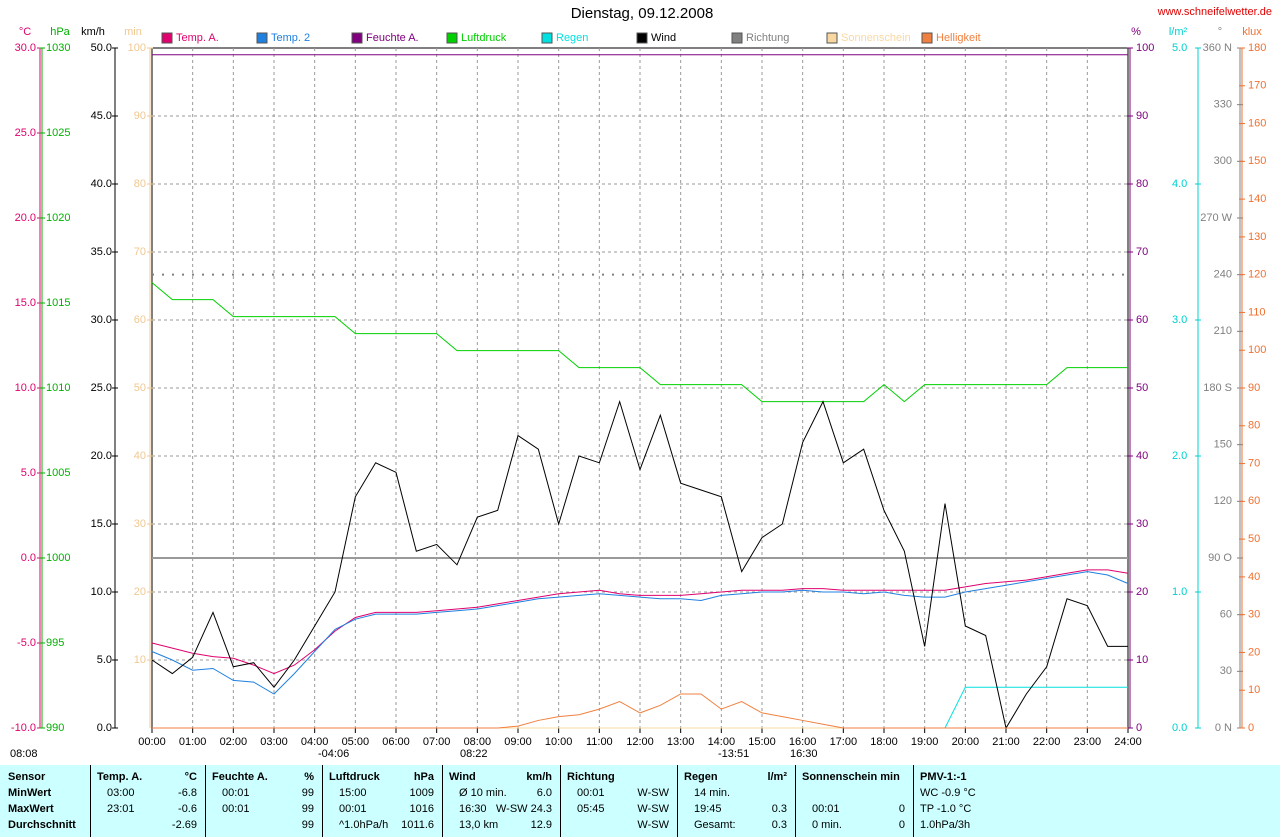 This screenshot has height=837, width=1280. I want to click on x-tick-label: 23:00, so click(1088, 742).